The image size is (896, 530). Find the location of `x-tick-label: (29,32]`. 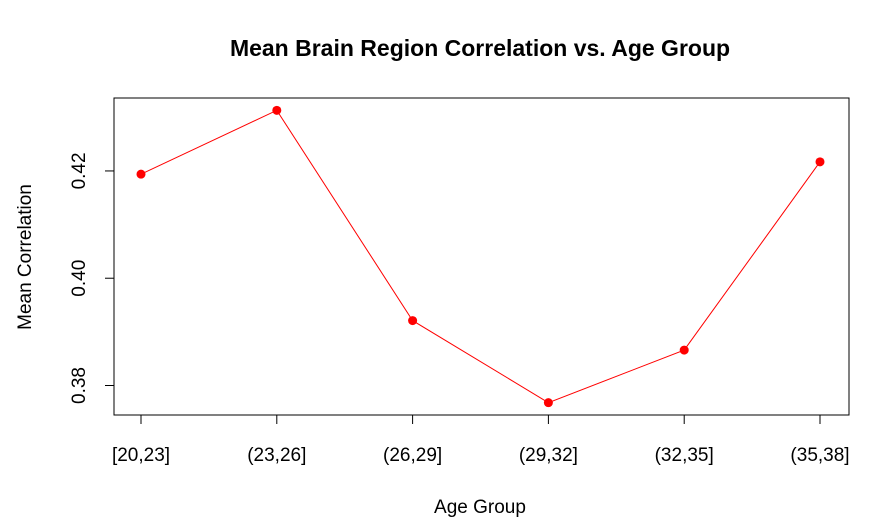

x-tick-label: (29,32] is located at coordinates (548, 455).